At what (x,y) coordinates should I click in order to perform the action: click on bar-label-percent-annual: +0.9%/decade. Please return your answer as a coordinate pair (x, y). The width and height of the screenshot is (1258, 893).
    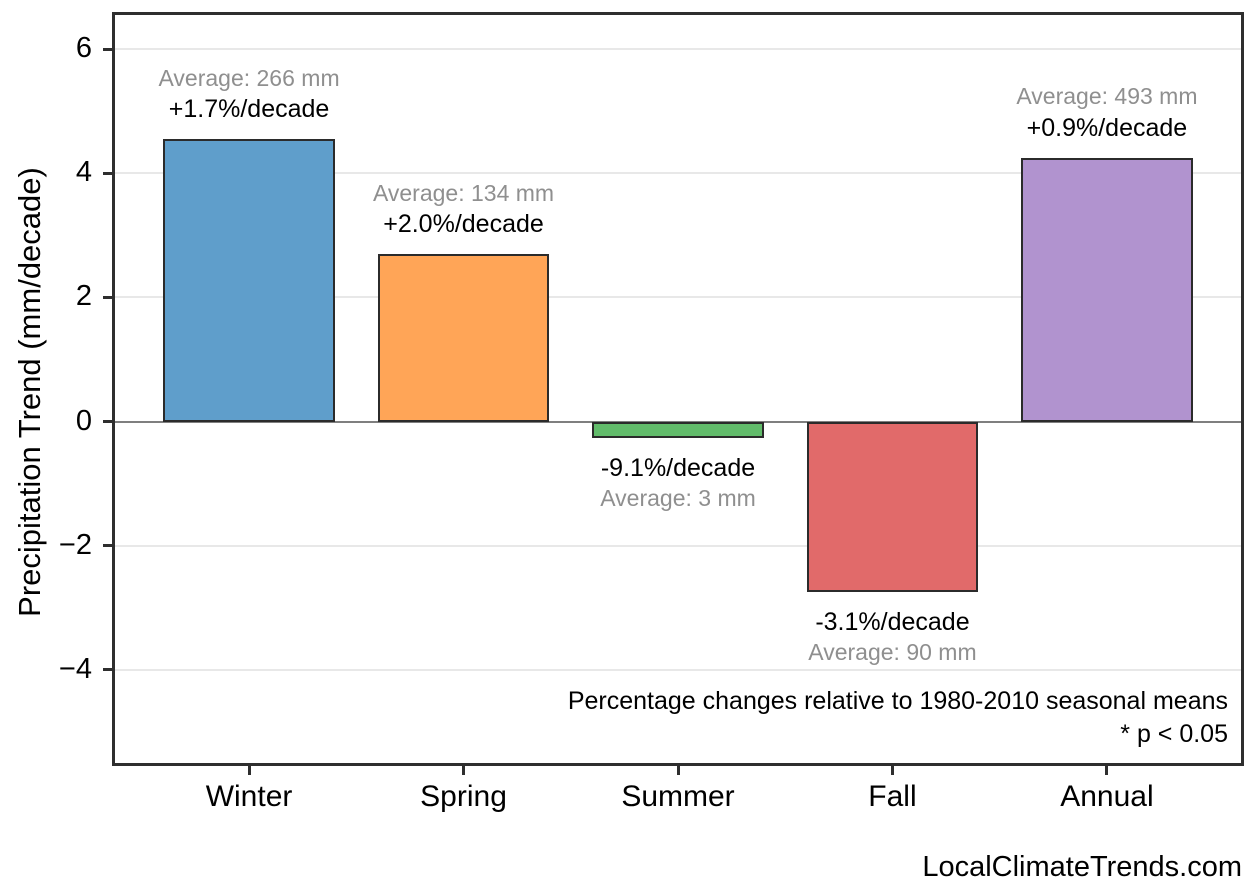
    Looking at the image, I should click on (1107, 127).